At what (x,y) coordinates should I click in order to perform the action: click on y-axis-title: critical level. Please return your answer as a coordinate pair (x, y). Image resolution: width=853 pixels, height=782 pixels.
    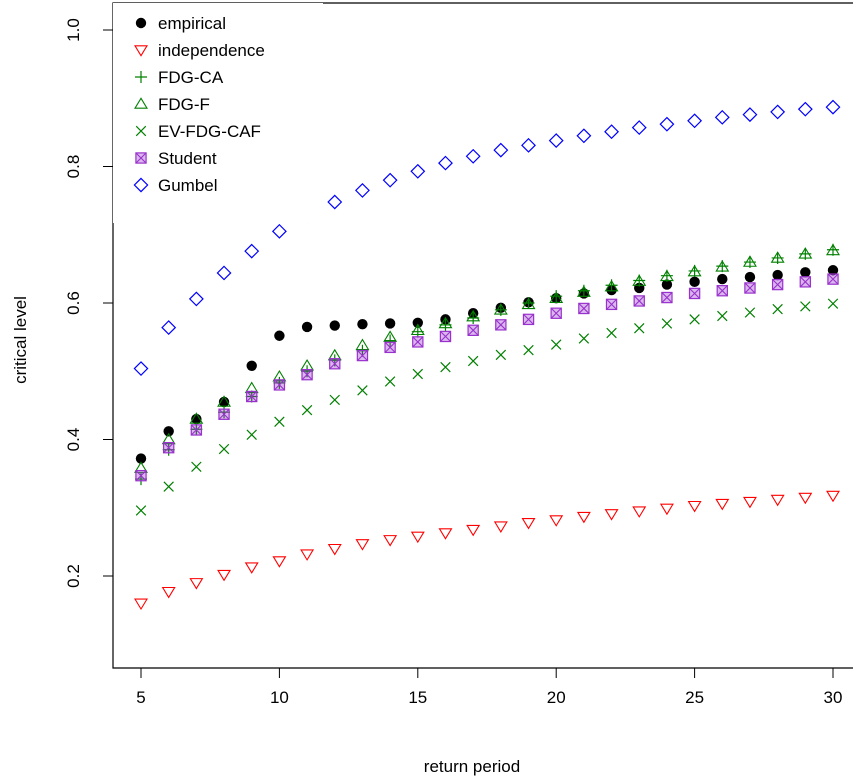
    Looking at the image, I should click on (20, 340).